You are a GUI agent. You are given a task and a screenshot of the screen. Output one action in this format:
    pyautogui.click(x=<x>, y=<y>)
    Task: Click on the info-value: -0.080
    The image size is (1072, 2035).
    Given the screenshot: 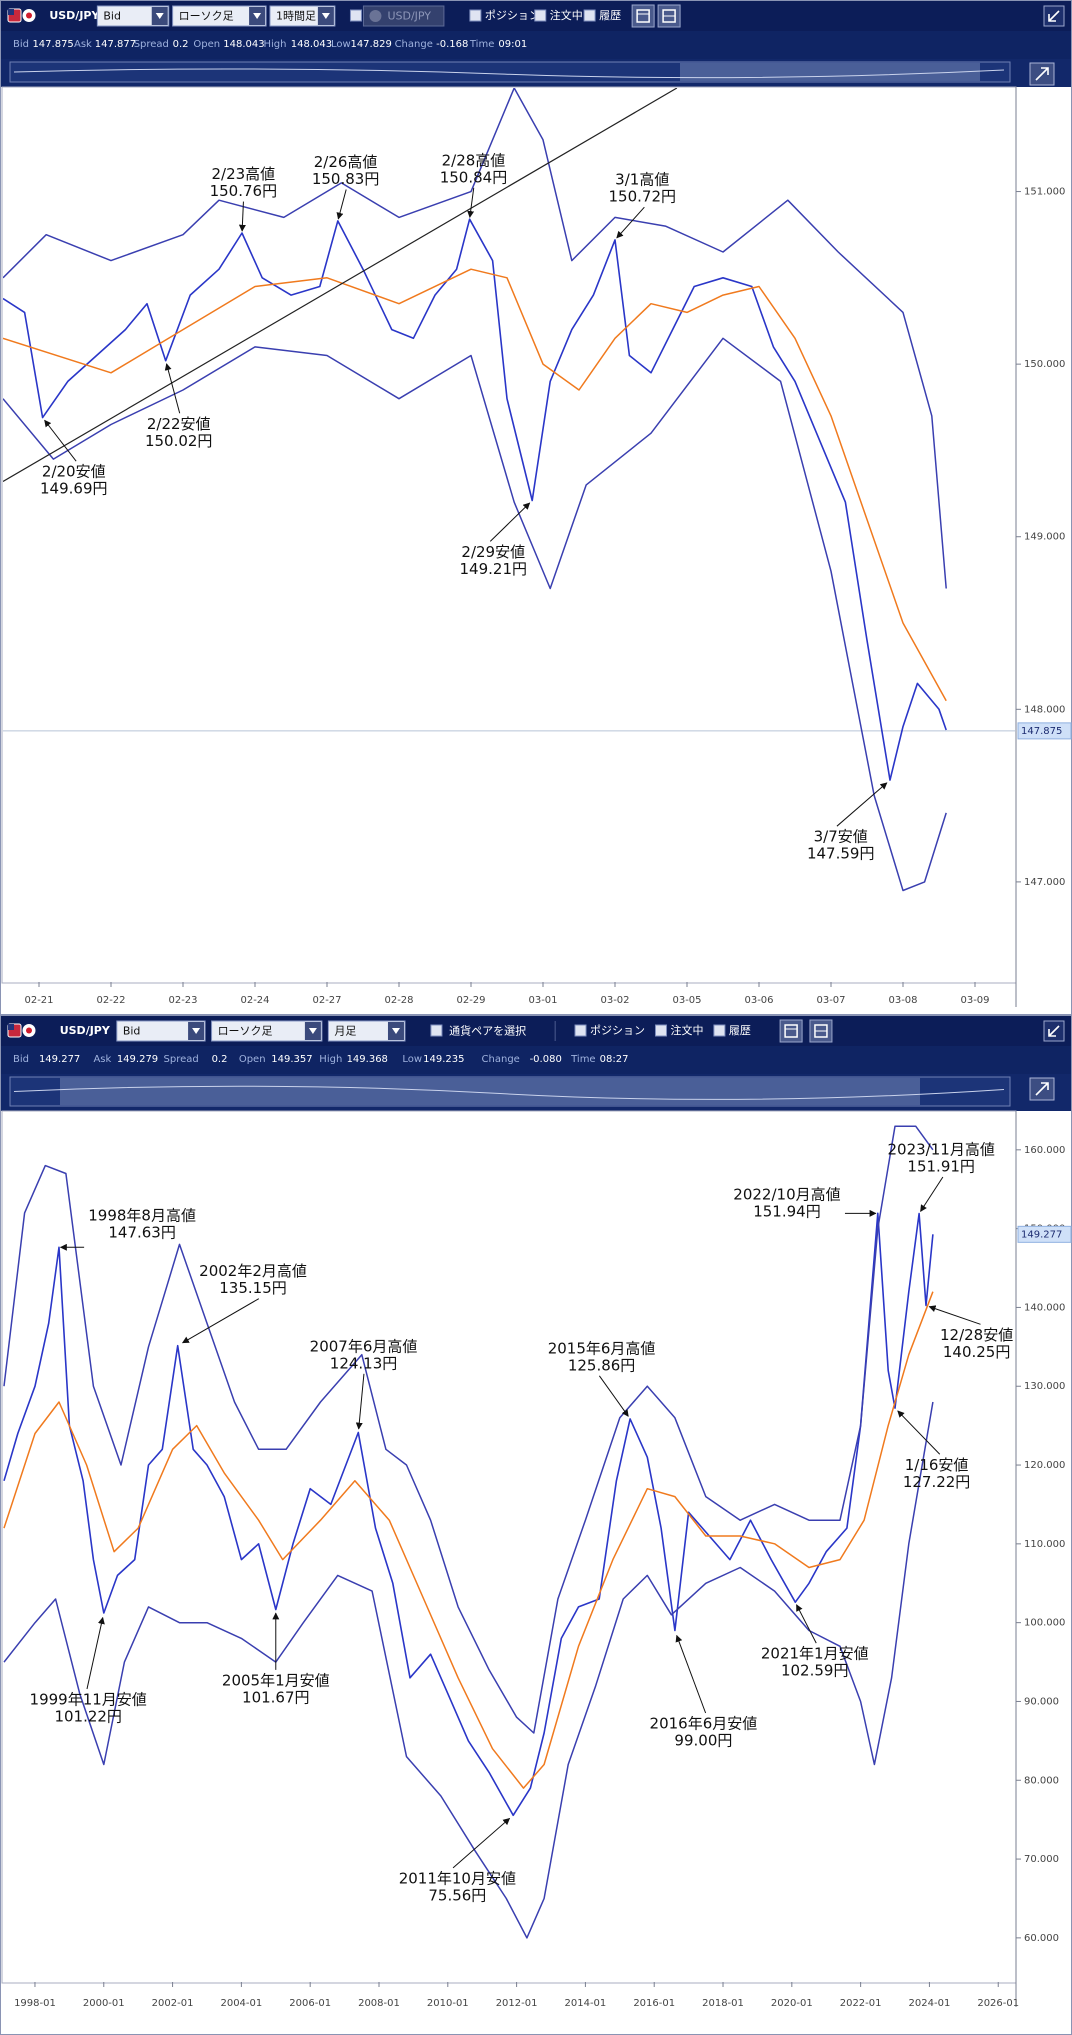 What is the action you would take?
    pyautogui.click(x=546, y=1059)
    